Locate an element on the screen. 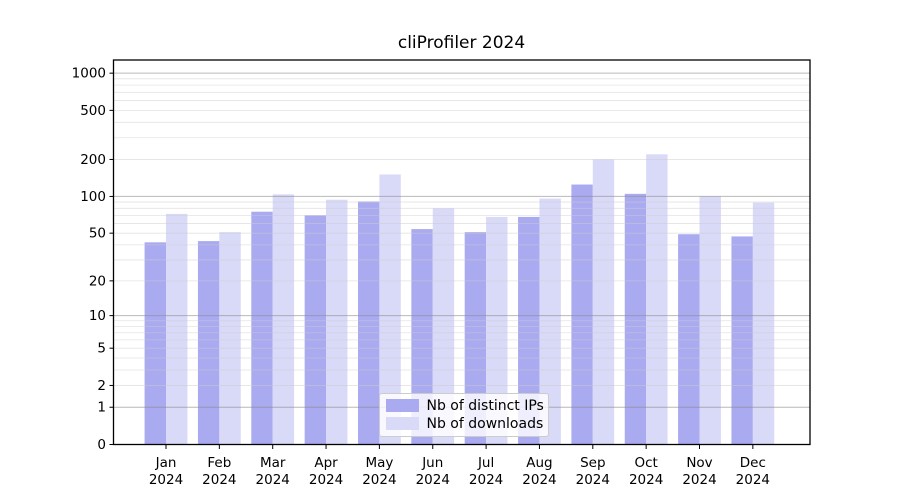  chart-title: cliProfiler 2024 is located at coordinates (461, 43).